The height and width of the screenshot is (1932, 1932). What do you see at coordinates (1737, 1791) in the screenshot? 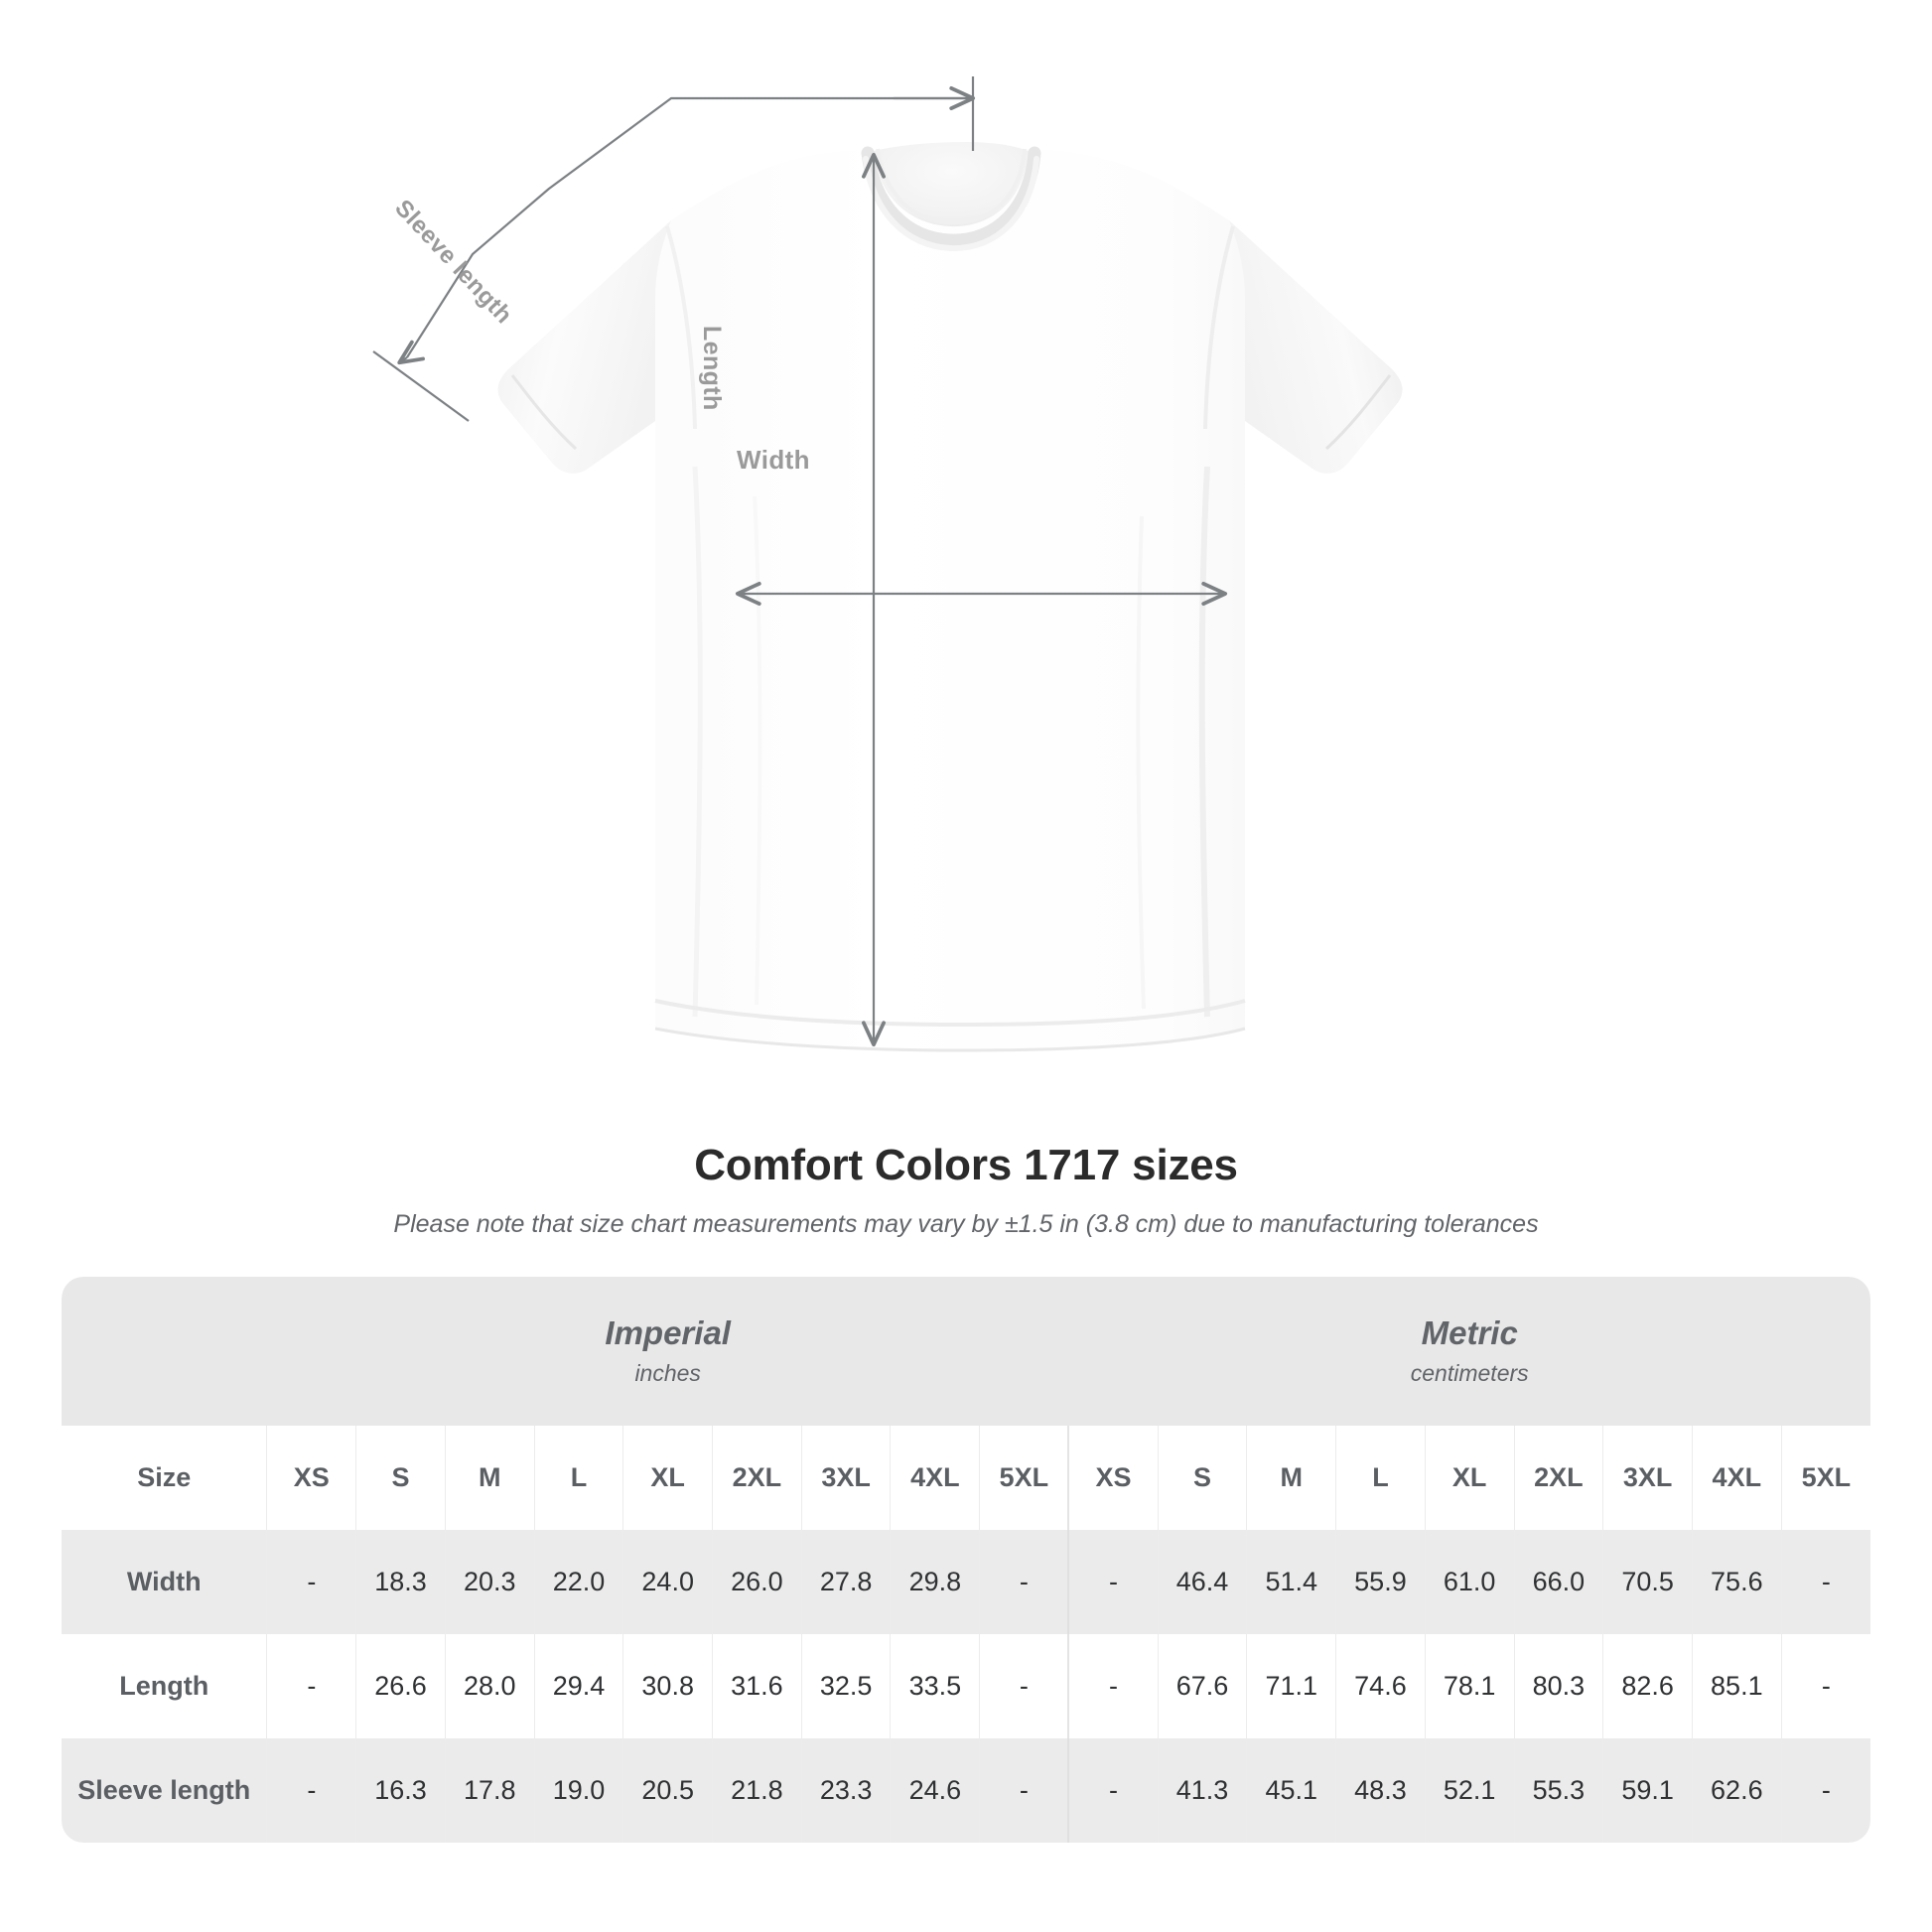
I see `cell-sleeve-metric-4xl: 62.6` at bounding box center [1737, 1791].